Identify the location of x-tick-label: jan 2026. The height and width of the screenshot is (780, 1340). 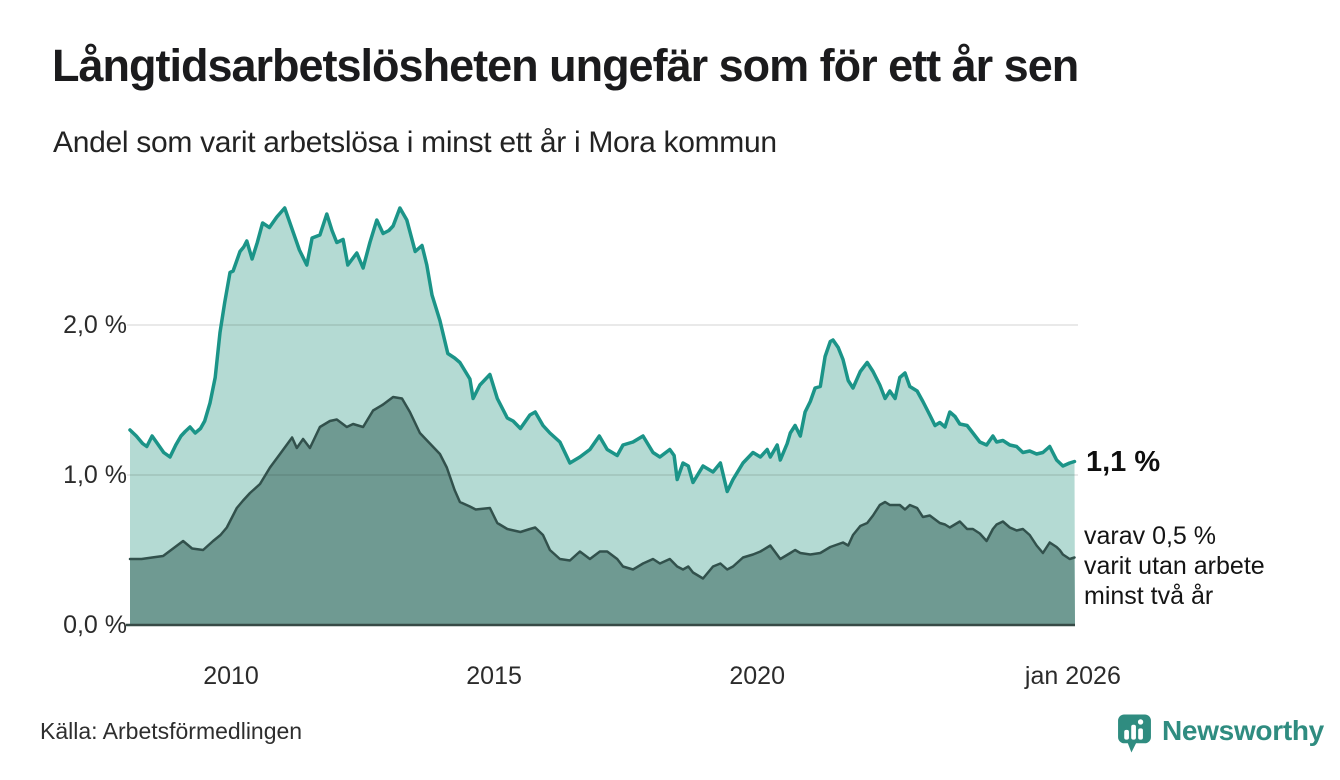
(1072, 676).